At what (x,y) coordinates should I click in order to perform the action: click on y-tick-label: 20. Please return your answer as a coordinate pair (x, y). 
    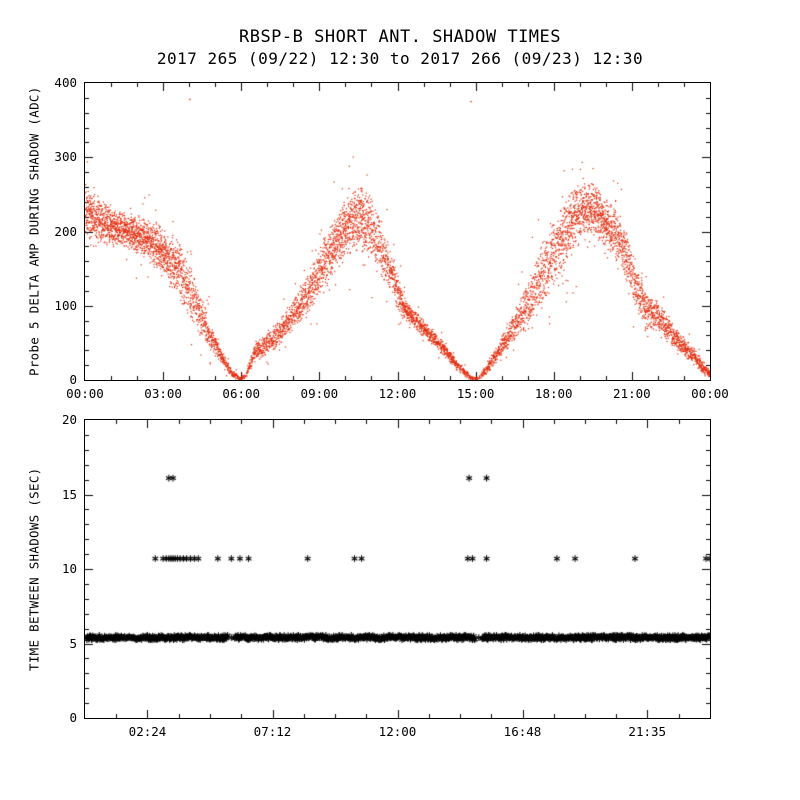
    Looking at the image, I should click on (69, 419).